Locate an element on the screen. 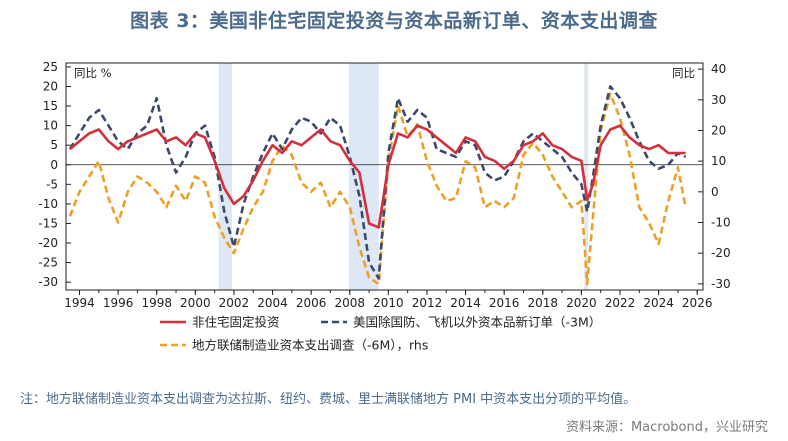  left-tick-label: 5 is located at coordinates (54, 145).